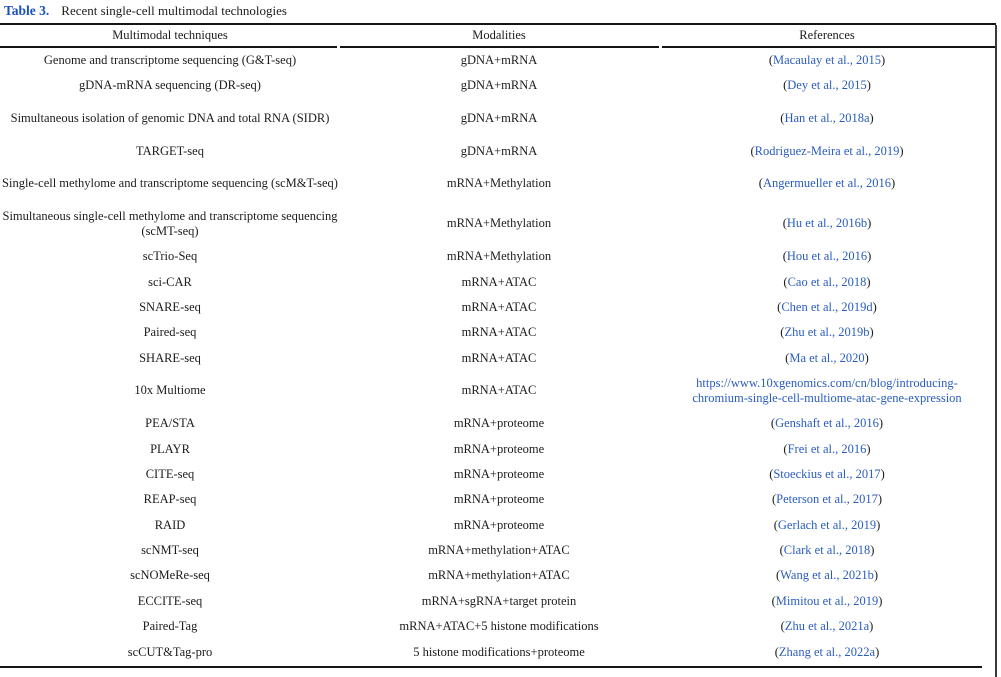 This screenshot has height=677, width=1001. I want to click on reference-text: (Ma et al., 2020), so click(827, 358).